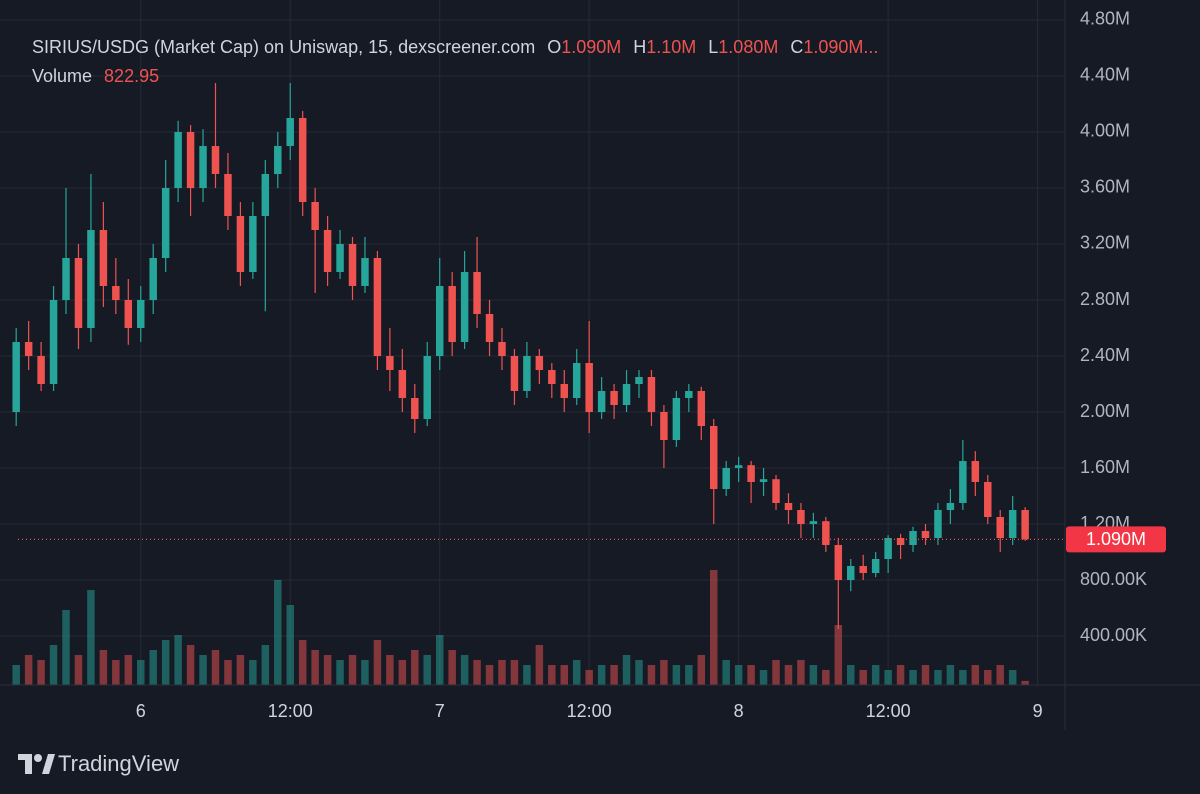  I want to click on logo-part, so click(38, 758).